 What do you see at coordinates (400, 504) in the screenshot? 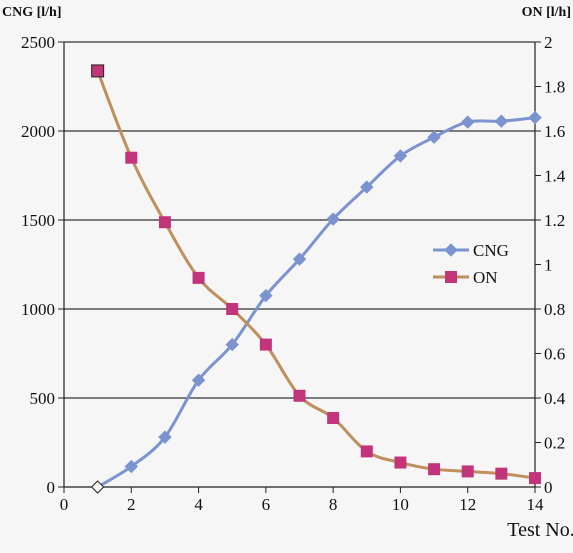
I see `x-axis-tick-label: 10` at bounding box center [400, 504].